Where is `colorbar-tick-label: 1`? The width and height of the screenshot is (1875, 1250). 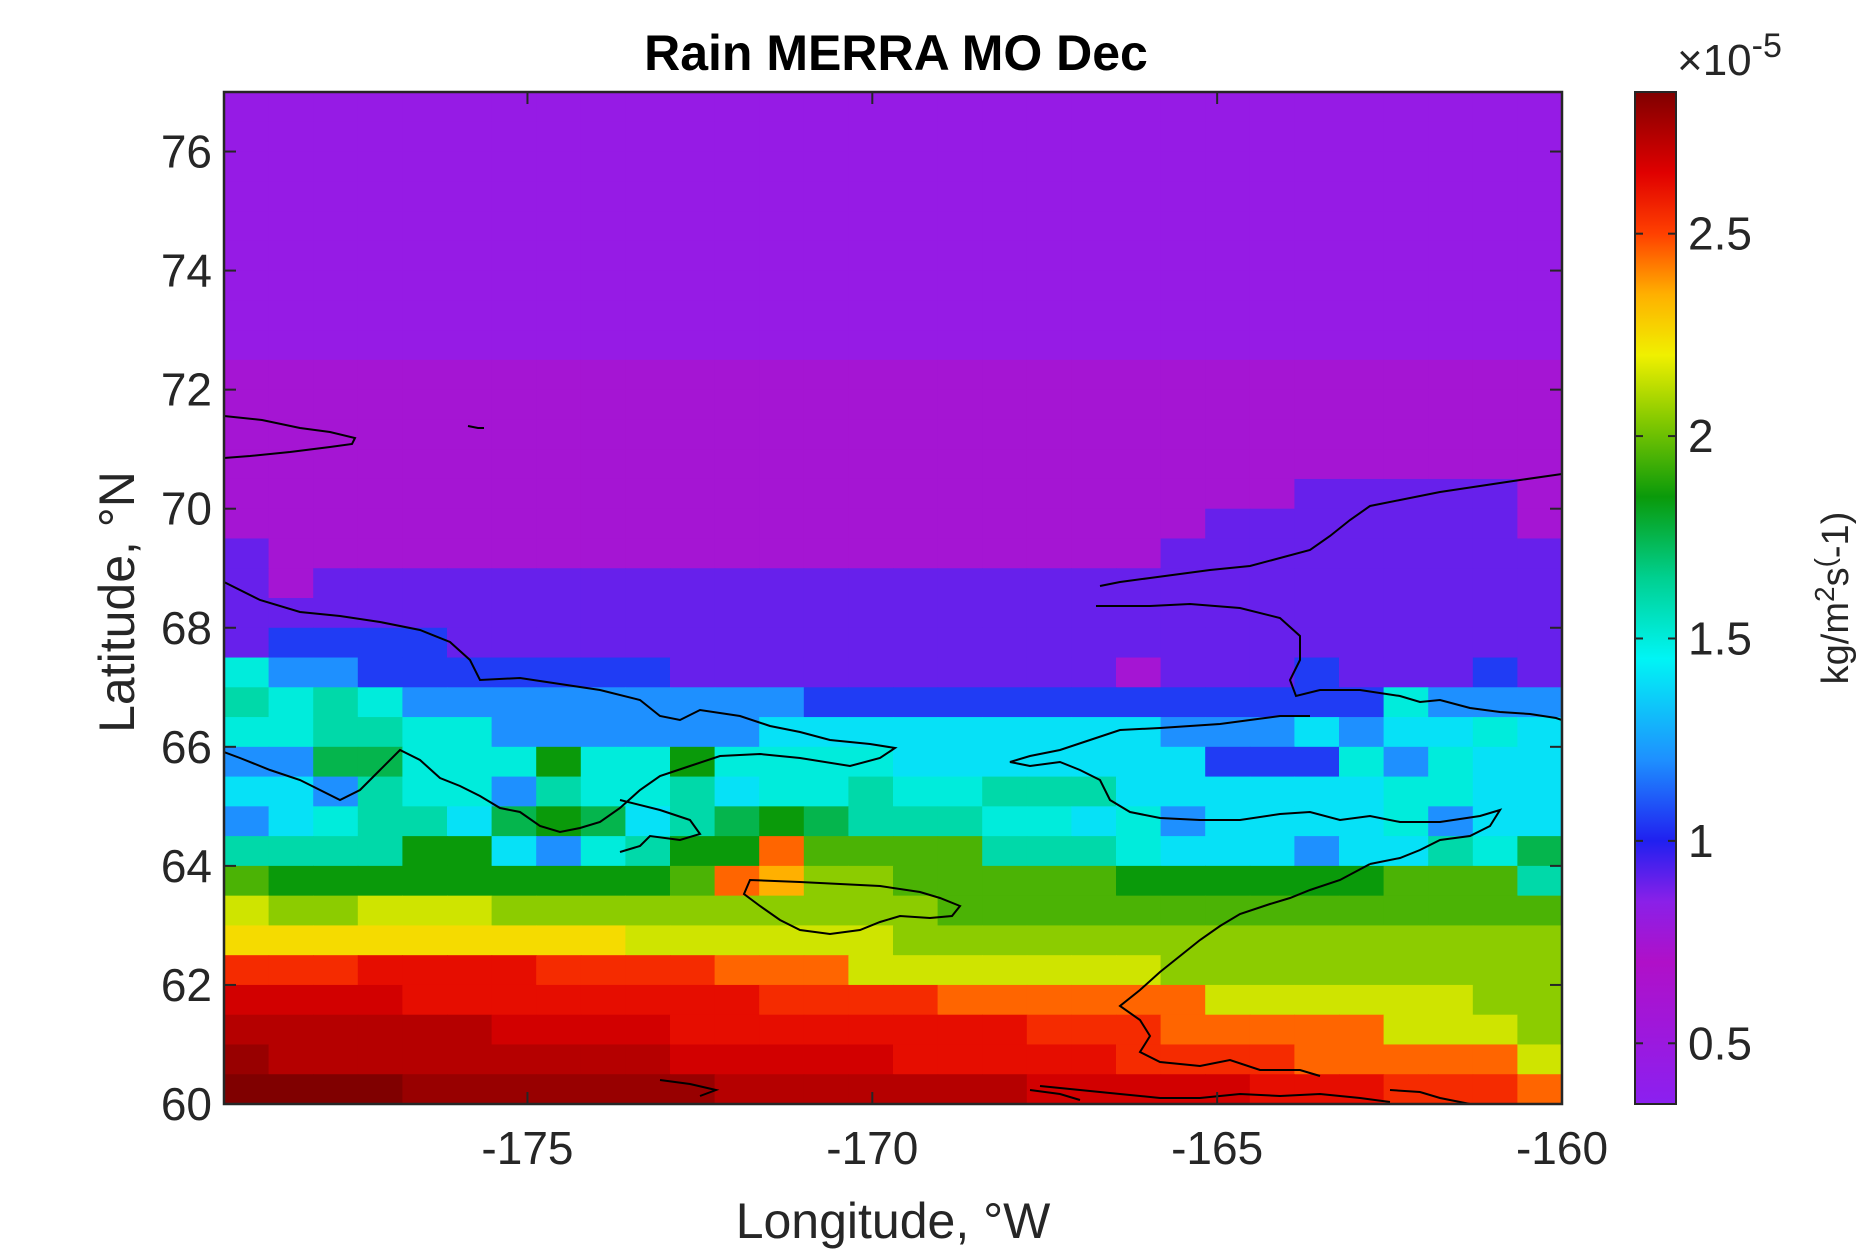 colorbar-tick-label: 1 is located at coordinates (1701, 841).